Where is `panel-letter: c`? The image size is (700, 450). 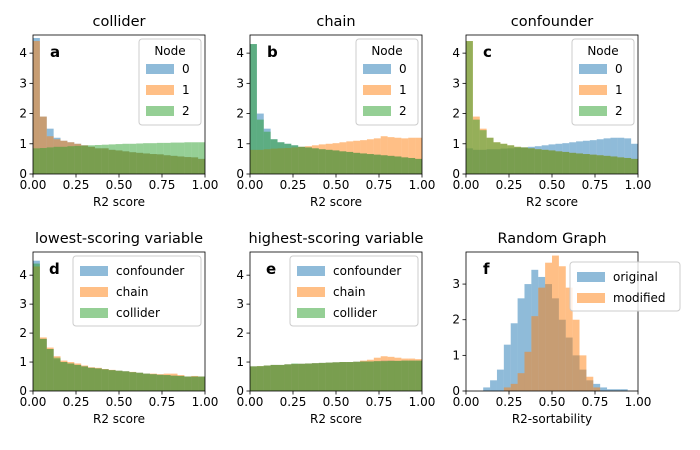 panel-letter: c is located at coordinates (487, 52).